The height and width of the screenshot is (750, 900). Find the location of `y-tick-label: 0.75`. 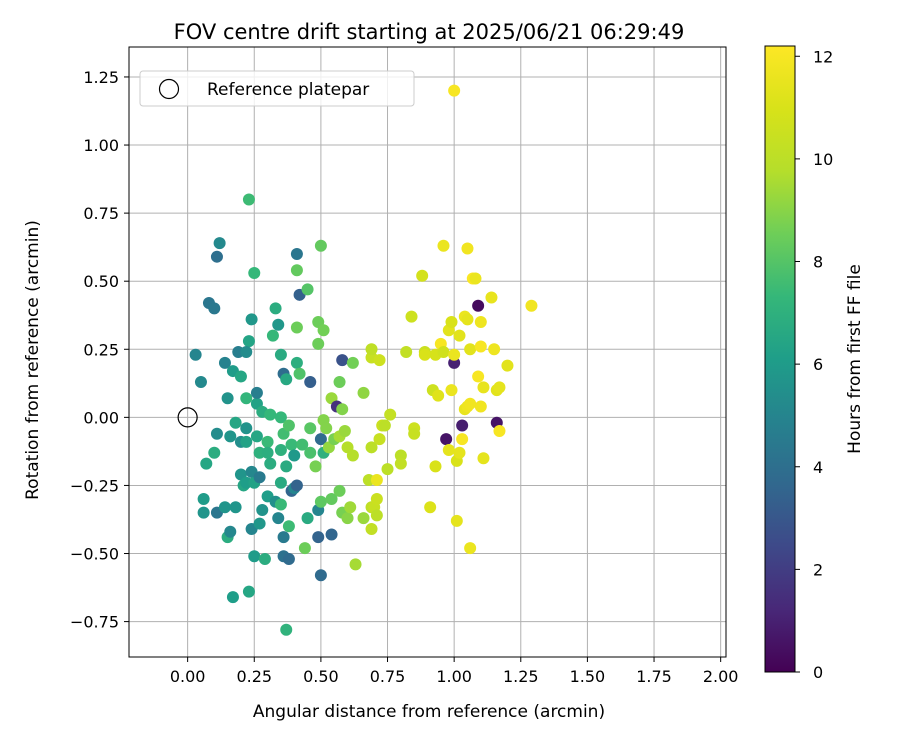

y-tick-label: 0.75 is located at coordinates (101, 213).